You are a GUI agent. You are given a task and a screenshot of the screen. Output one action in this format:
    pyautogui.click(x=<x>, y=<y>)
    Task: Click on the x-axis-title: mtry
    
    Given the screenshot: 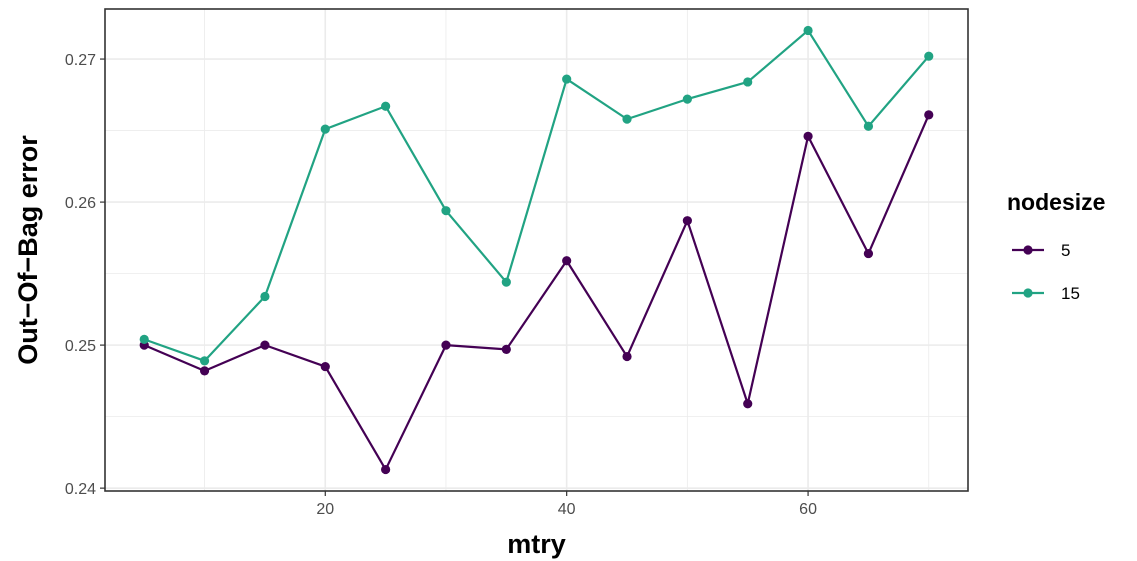 What is the action you would take?
    pyautogui.click(x=536, y=544)
    